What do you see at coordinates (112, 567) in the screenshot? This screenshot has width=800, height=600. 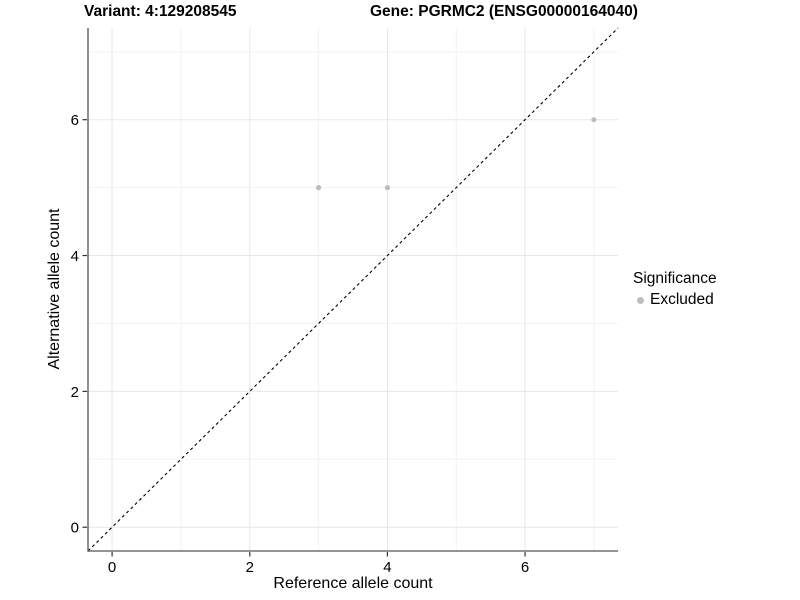 I see `x-tick-label: 0` at bounding box center [112, 567].